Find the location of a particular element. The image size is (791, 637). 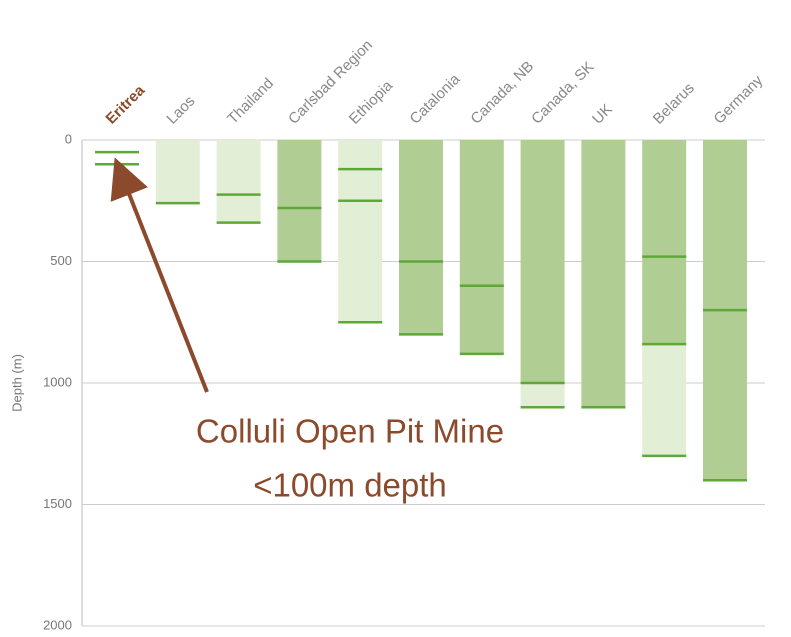

x-tick-label: Eritrea is located at coordinates (126, 105).